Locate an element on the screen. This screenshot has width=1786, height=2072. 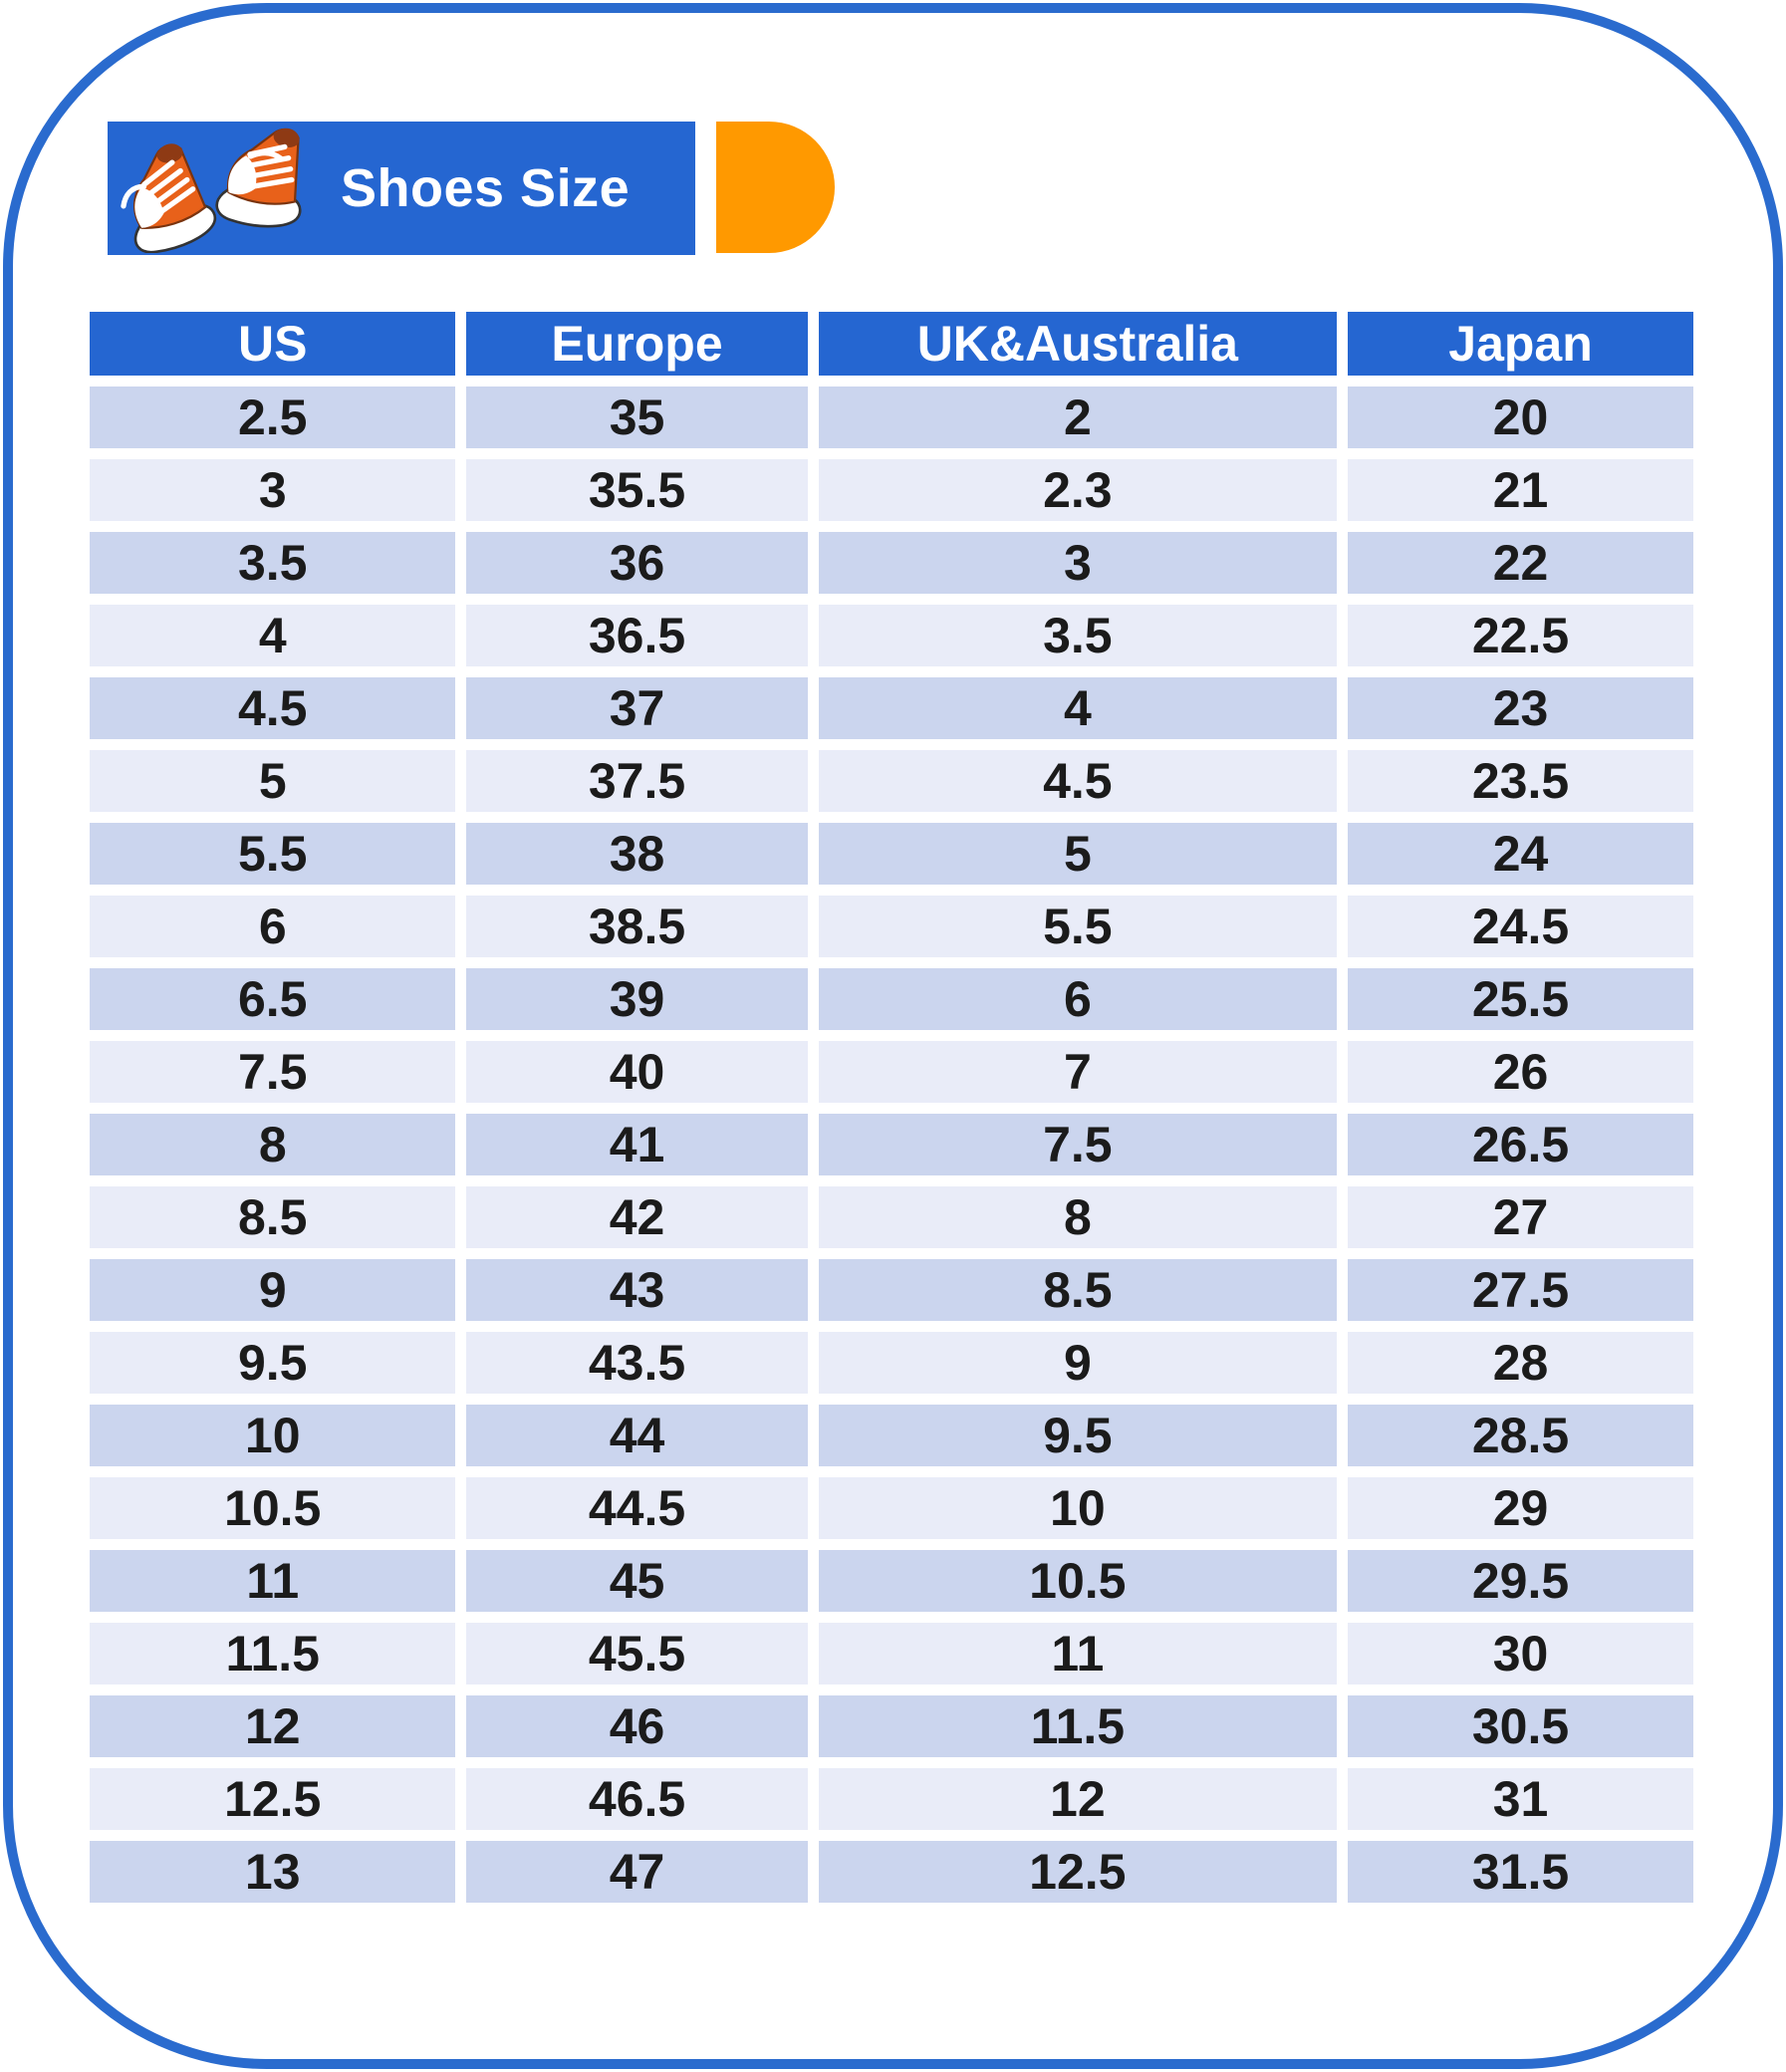
table-row: 11.5 45.5 11 30 is located at coordinates (891, 1654).